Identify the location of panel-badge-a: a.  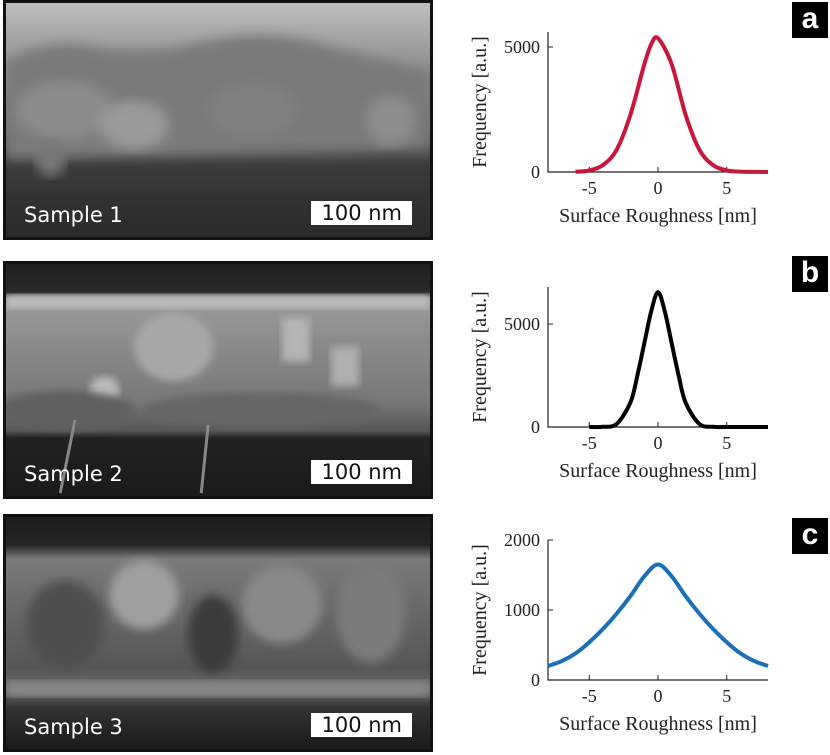
(810, 20).